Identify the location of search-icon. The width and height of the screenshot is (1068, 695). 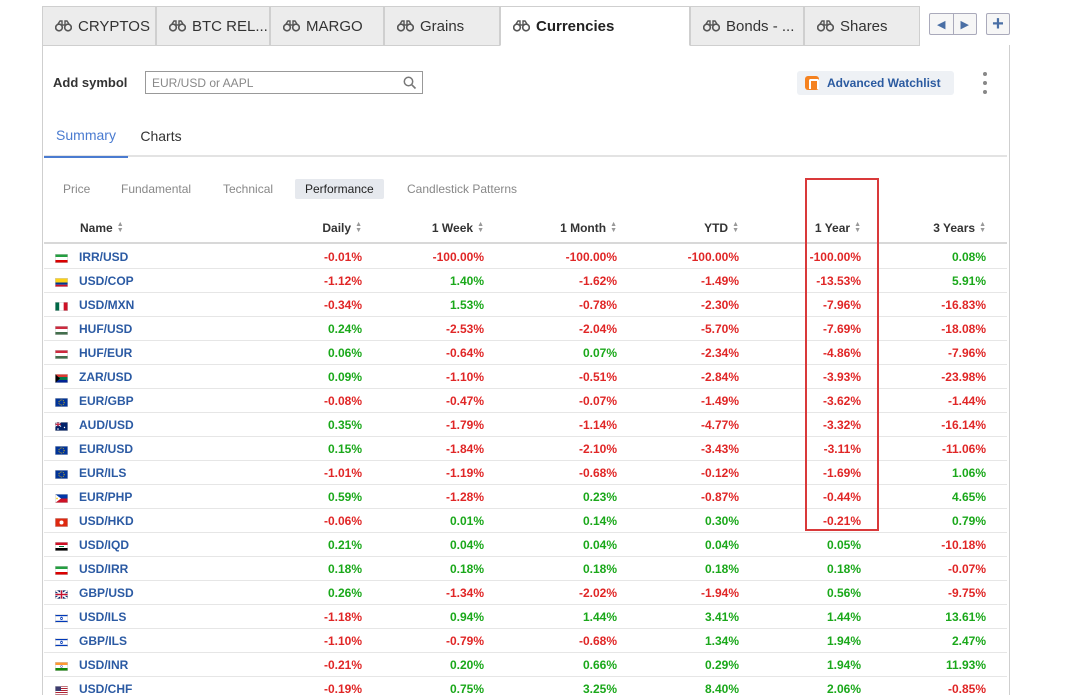
(410, 85).